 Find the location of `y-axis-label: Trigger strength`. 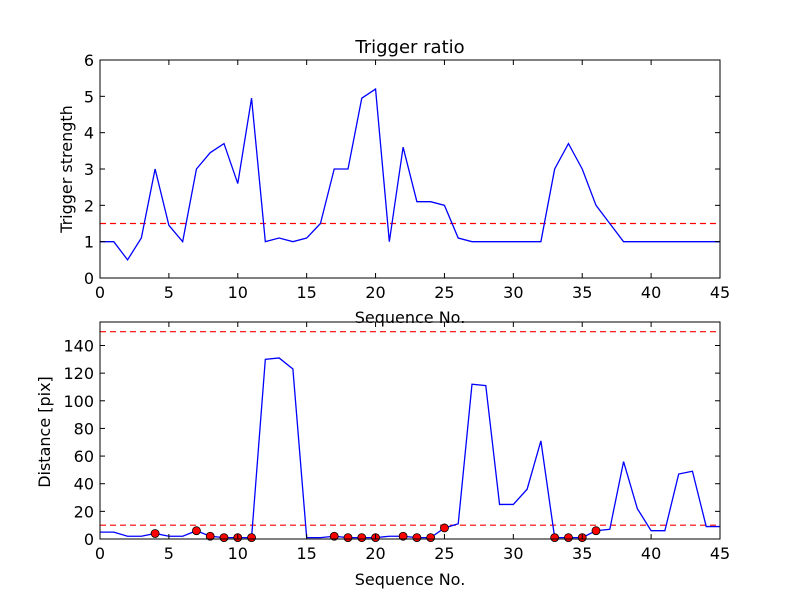

y-axis-label: Trigger strength is located at coordinates (66, 169).